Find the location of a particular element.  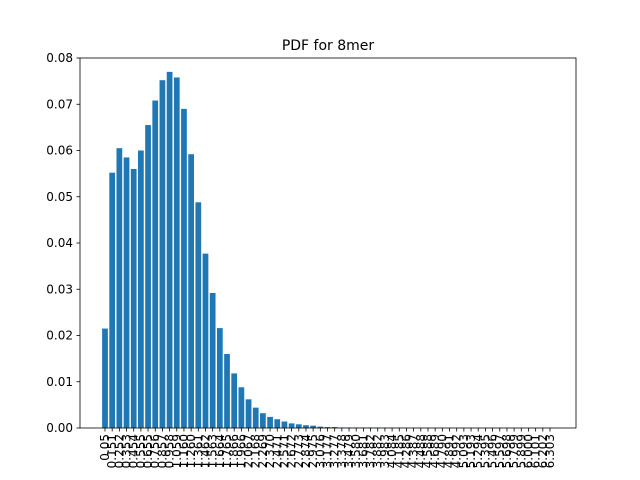

x-tick-label-56: 5.698 is located at coordinates (507, 451).